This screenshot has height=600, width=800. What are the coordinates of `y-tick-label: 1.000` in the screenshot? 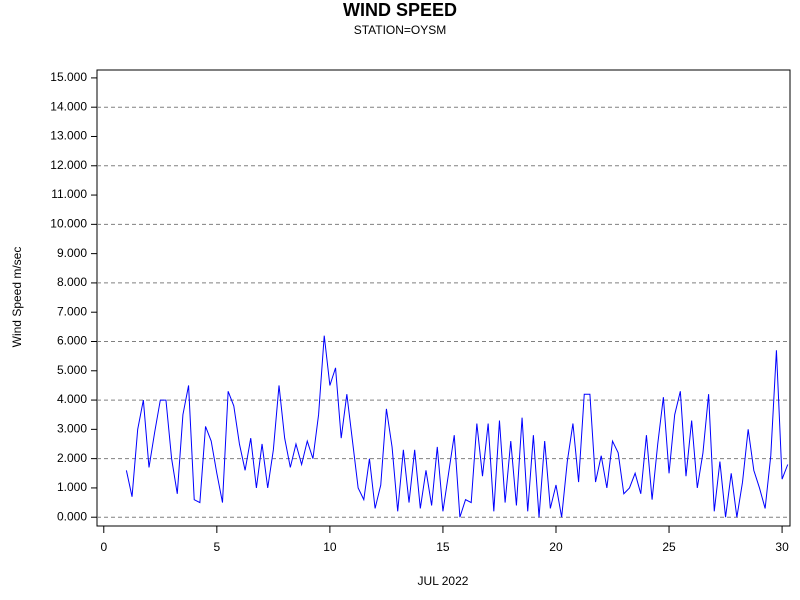 It's located at (72, 487).